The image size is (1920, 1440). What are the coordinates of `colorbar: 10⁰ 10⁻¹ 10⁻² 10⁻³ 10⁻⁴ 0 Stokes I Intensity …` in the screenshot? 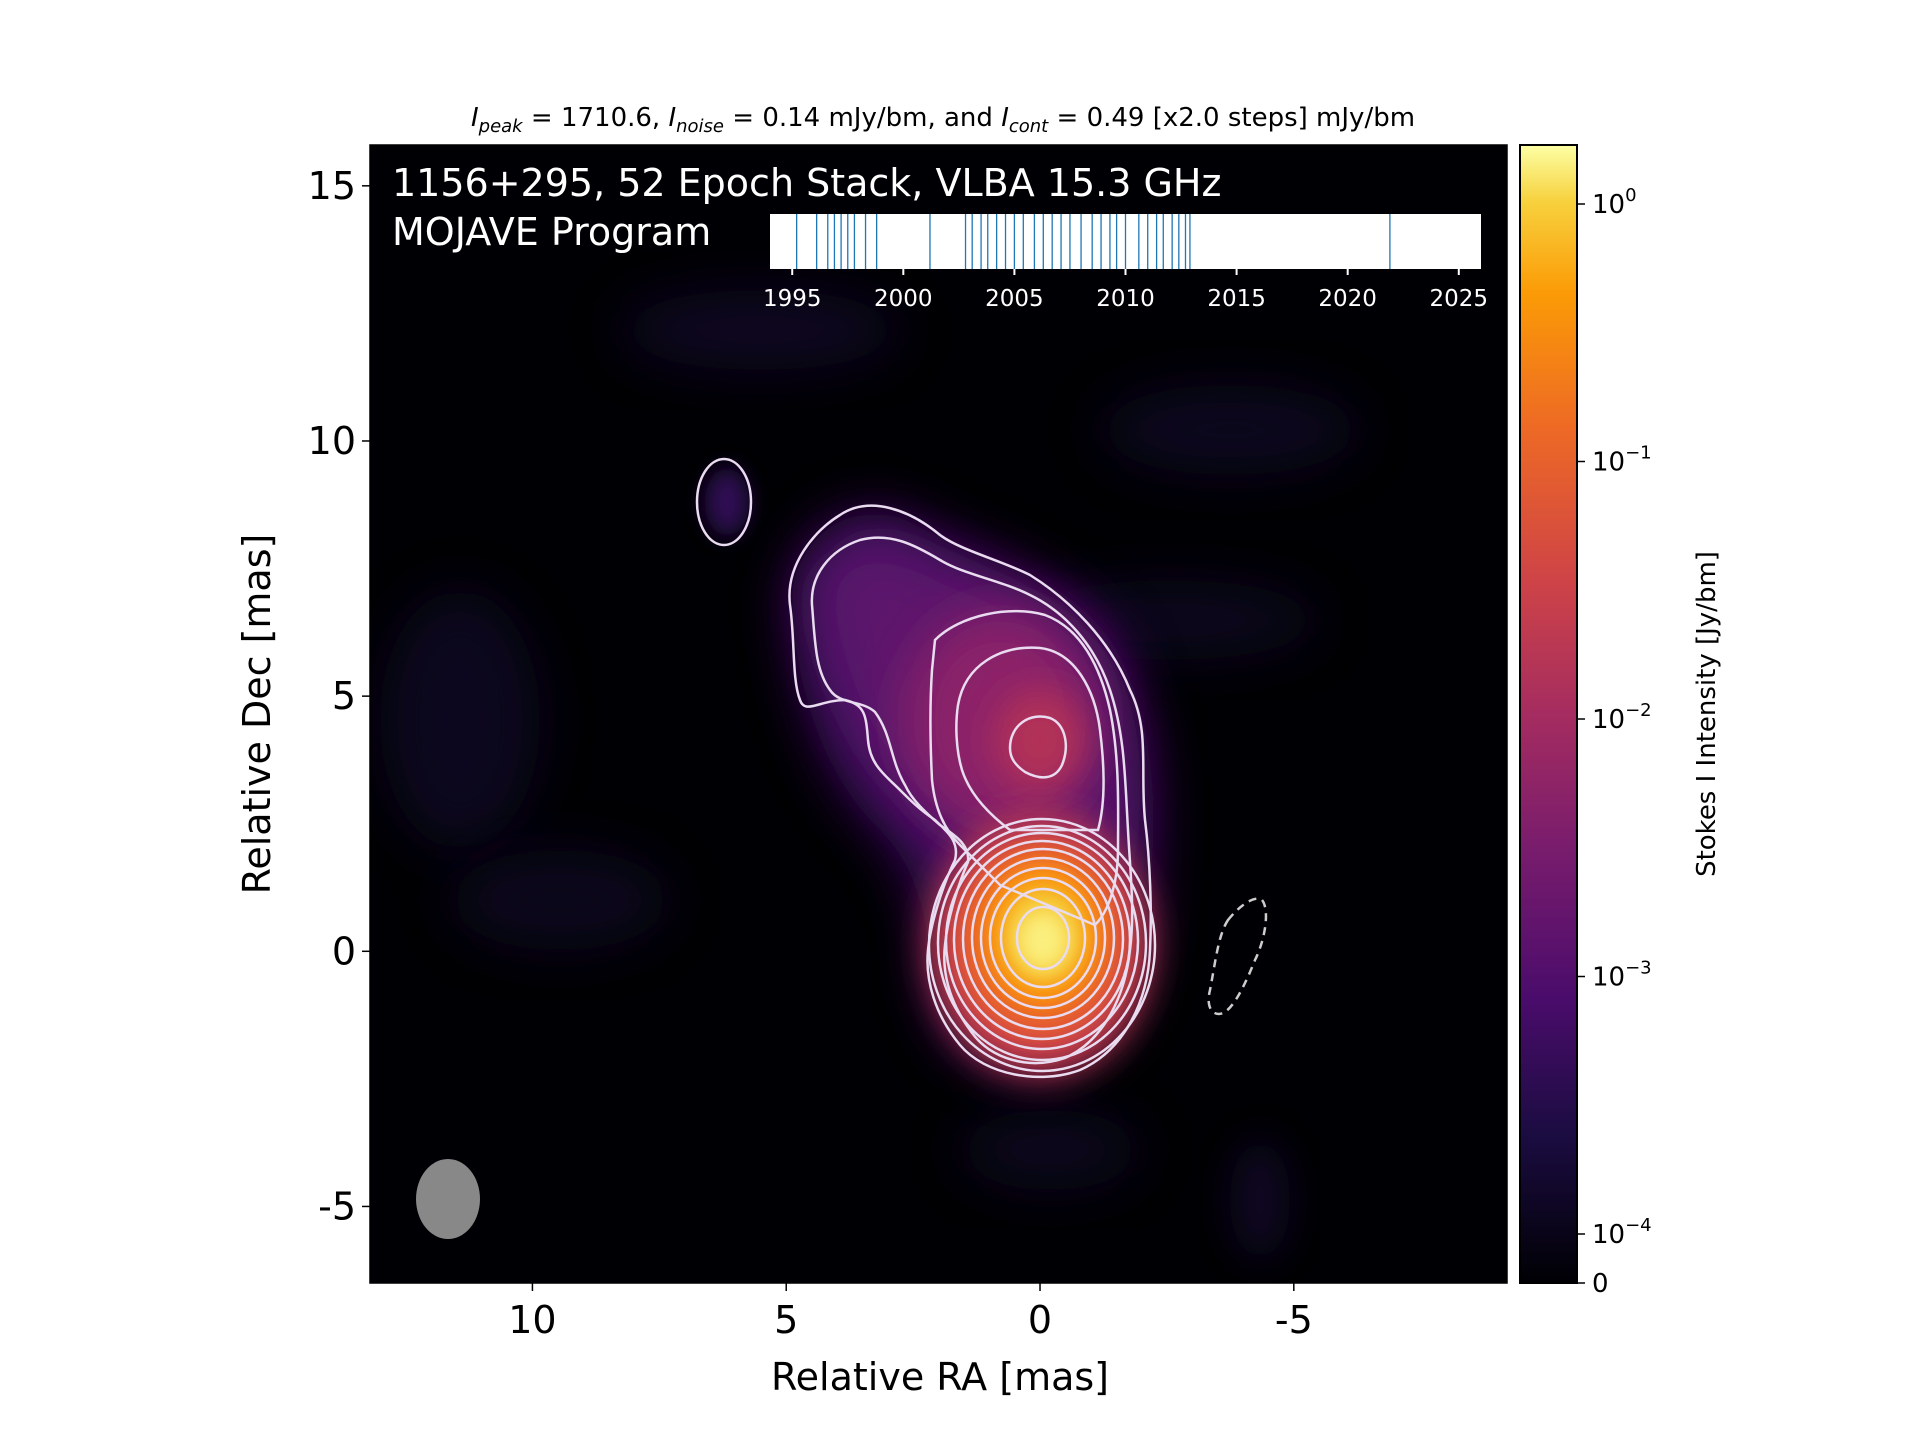 It's located at (1620, 721).